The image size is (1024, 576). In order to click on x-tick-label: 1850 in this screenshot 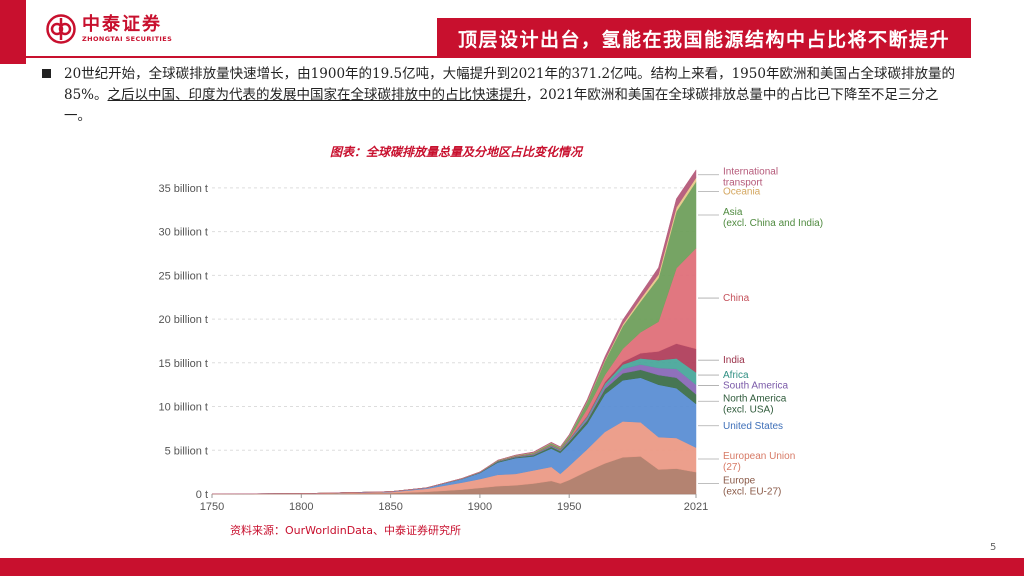, I will do `click(390, 507)`.